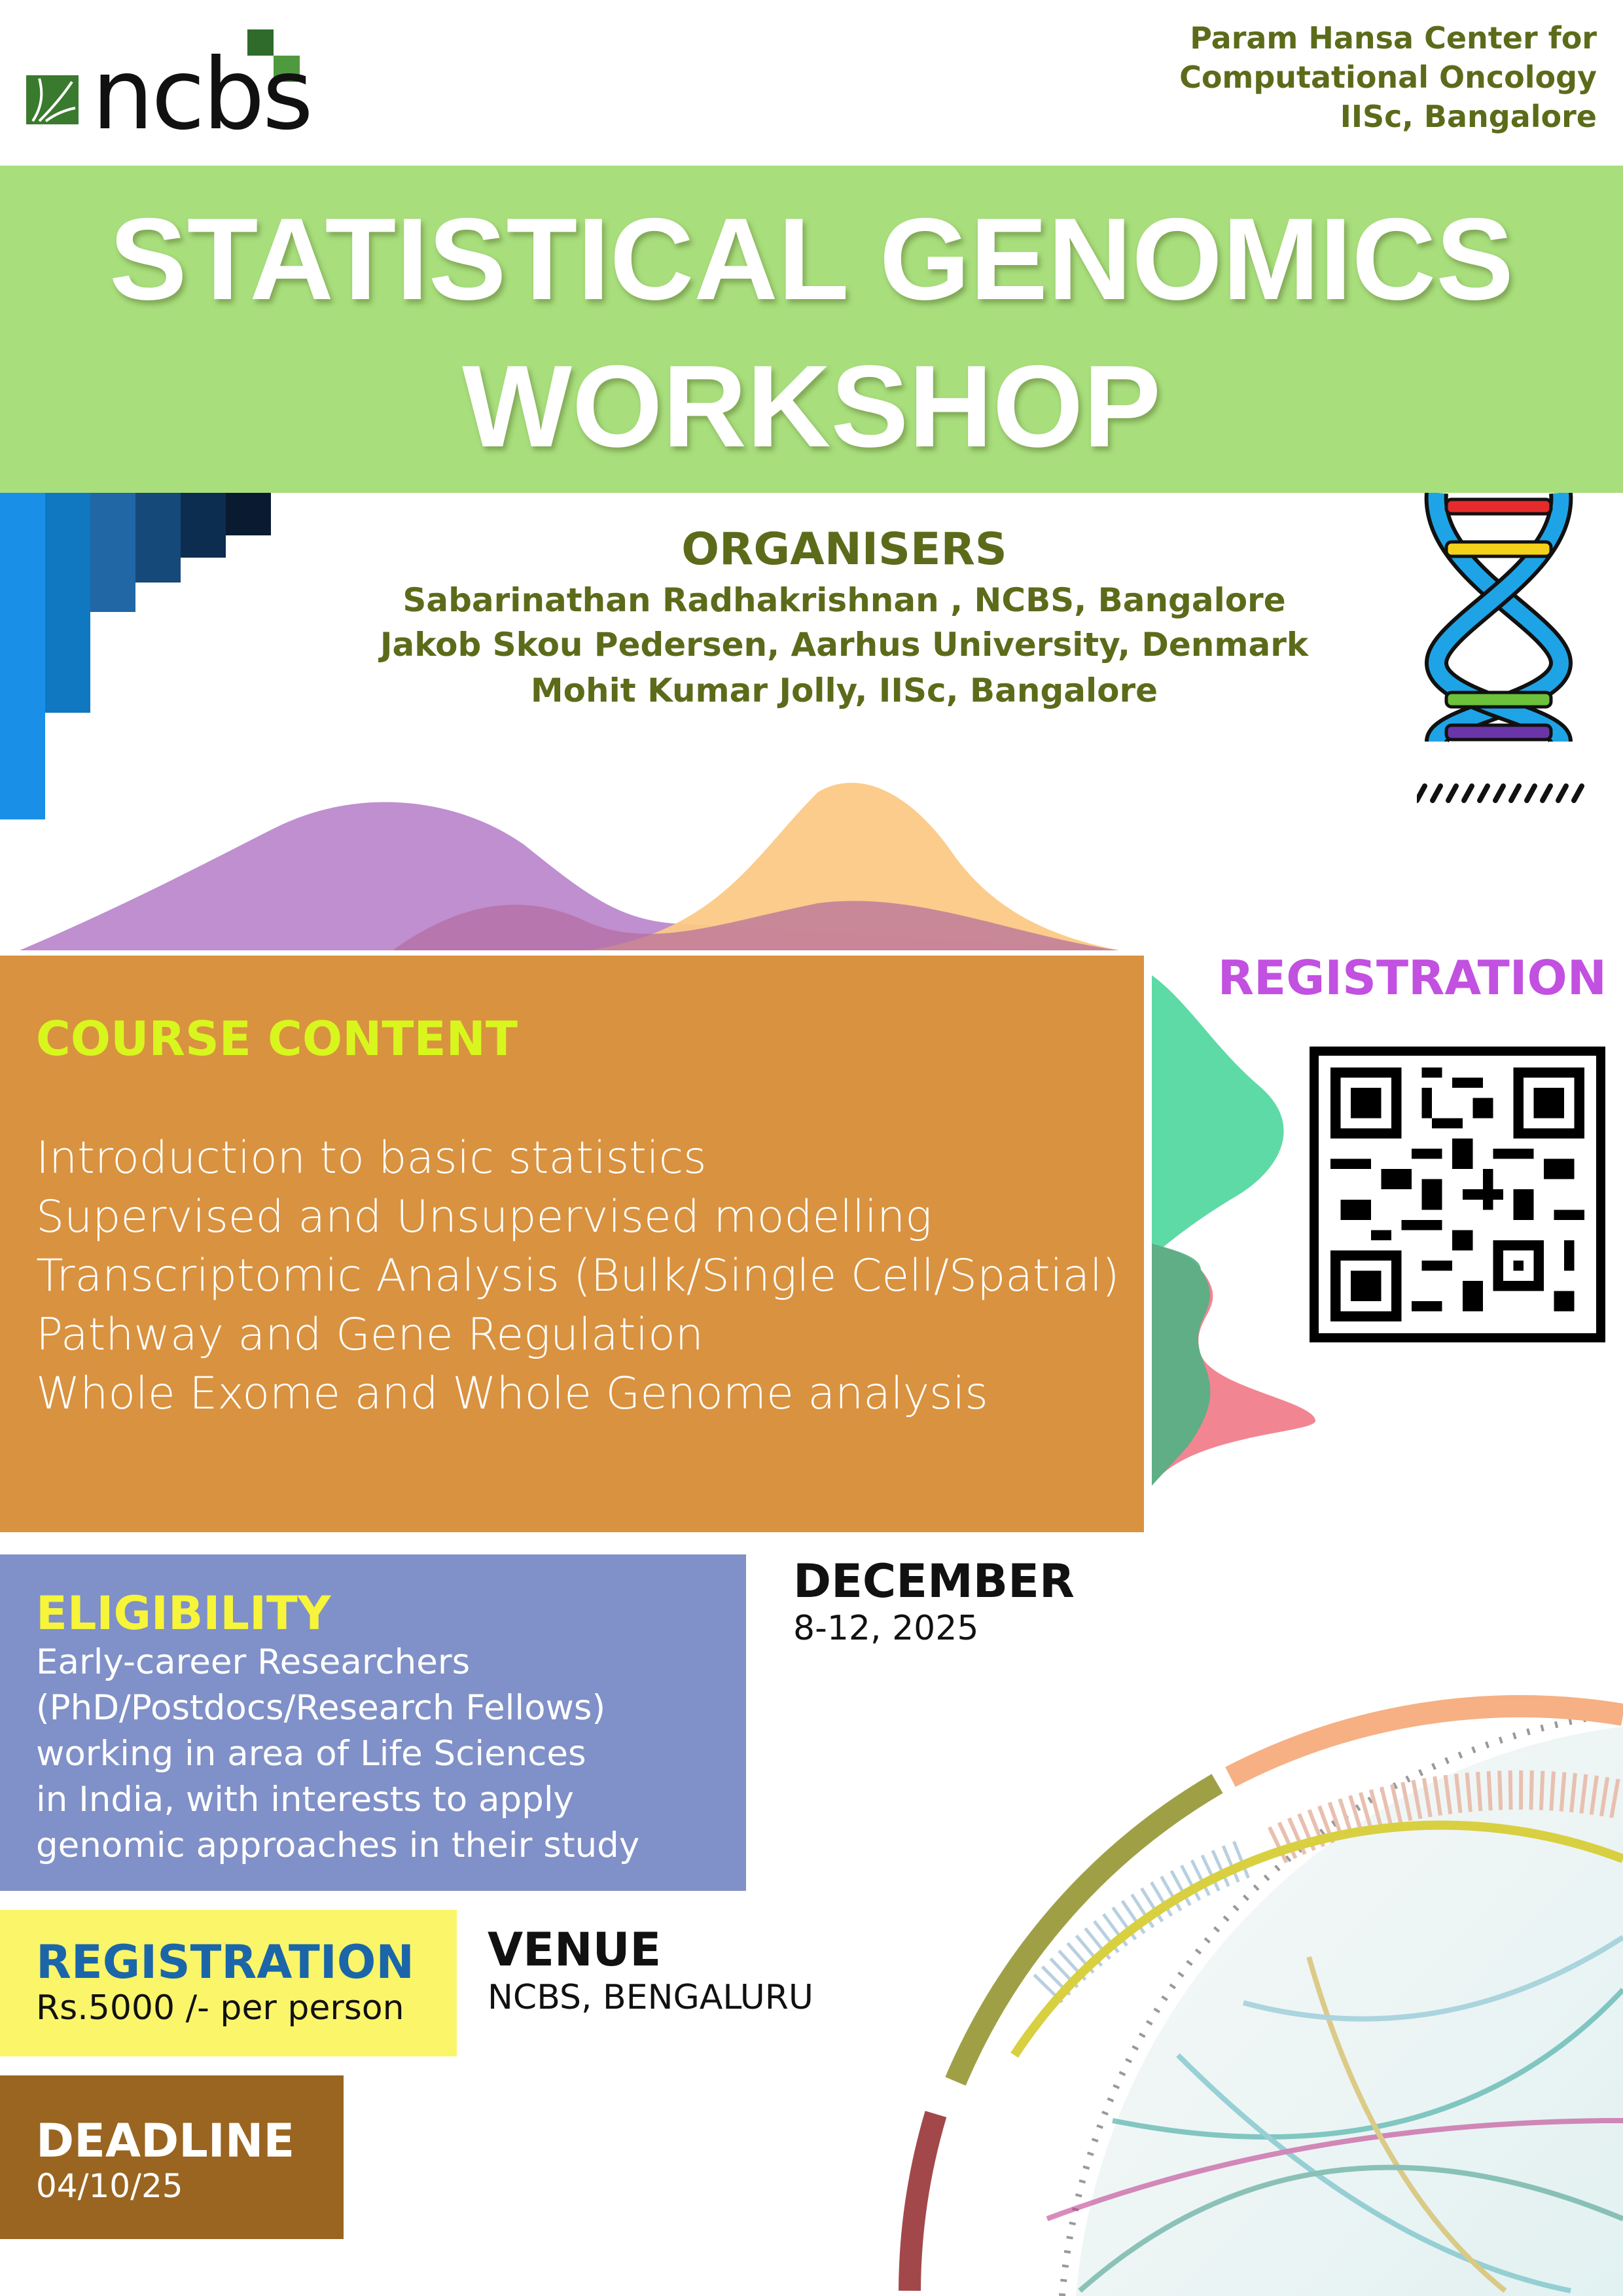  I want to click on eligibility-line: (PhD/Postdocs/Research Fellows), so click(321, 1708).